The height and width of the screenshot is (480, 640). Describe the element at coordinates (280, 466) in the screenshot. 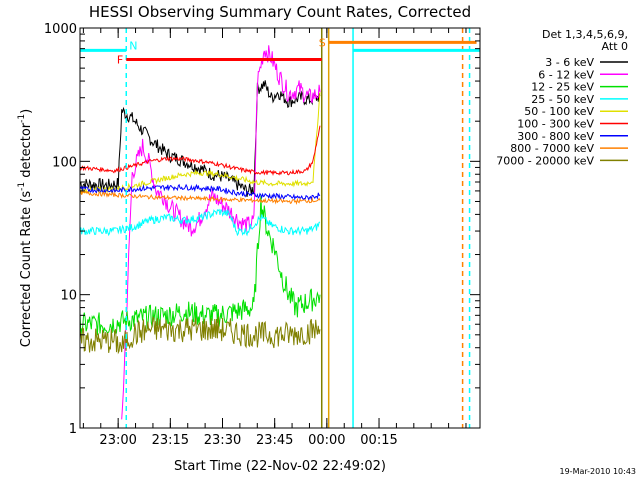

I see `x-axis-label: Start Time (22-Nov-02 22:49:02)` at that location.